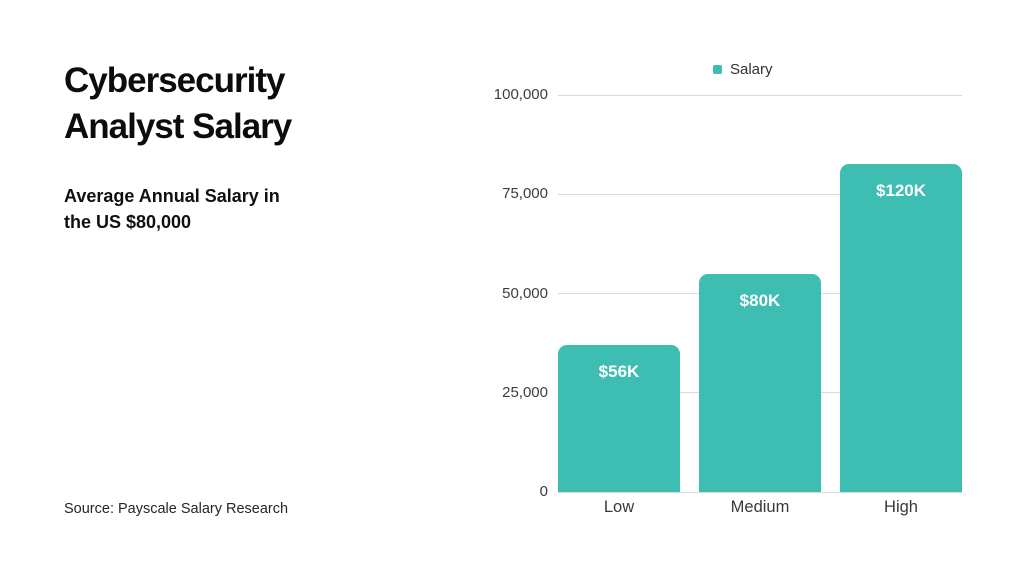 The width and height of the screenshot is (1024, 576). Describe the element at coordinates (901, 507) in the screenshot. I see `x-axis-tick-label: High` at that location.